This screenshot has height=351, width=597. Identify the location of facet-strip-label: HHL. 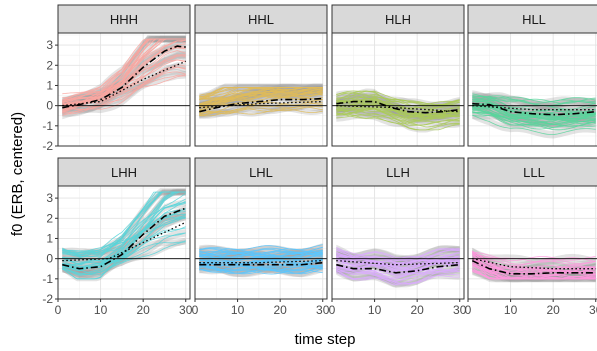
(261, 19).